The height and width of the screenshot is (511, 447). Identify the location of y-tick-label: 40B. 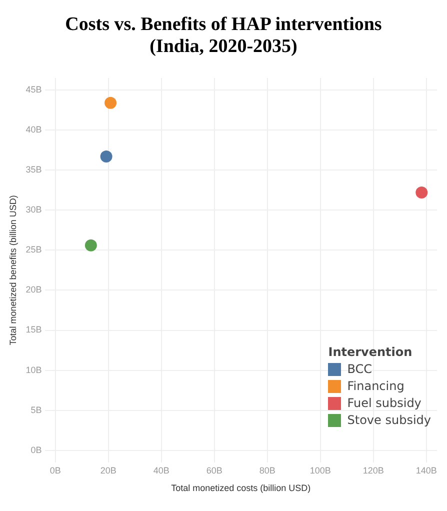
(34, 129).